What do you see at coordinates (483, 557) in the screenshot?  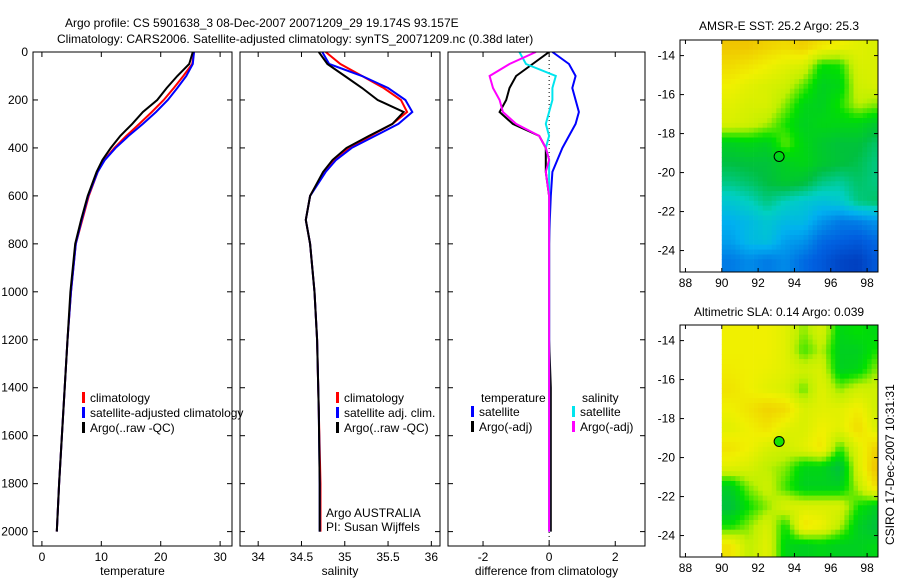 I see `x-tick-label: -2` at bounding box center [483, 557].